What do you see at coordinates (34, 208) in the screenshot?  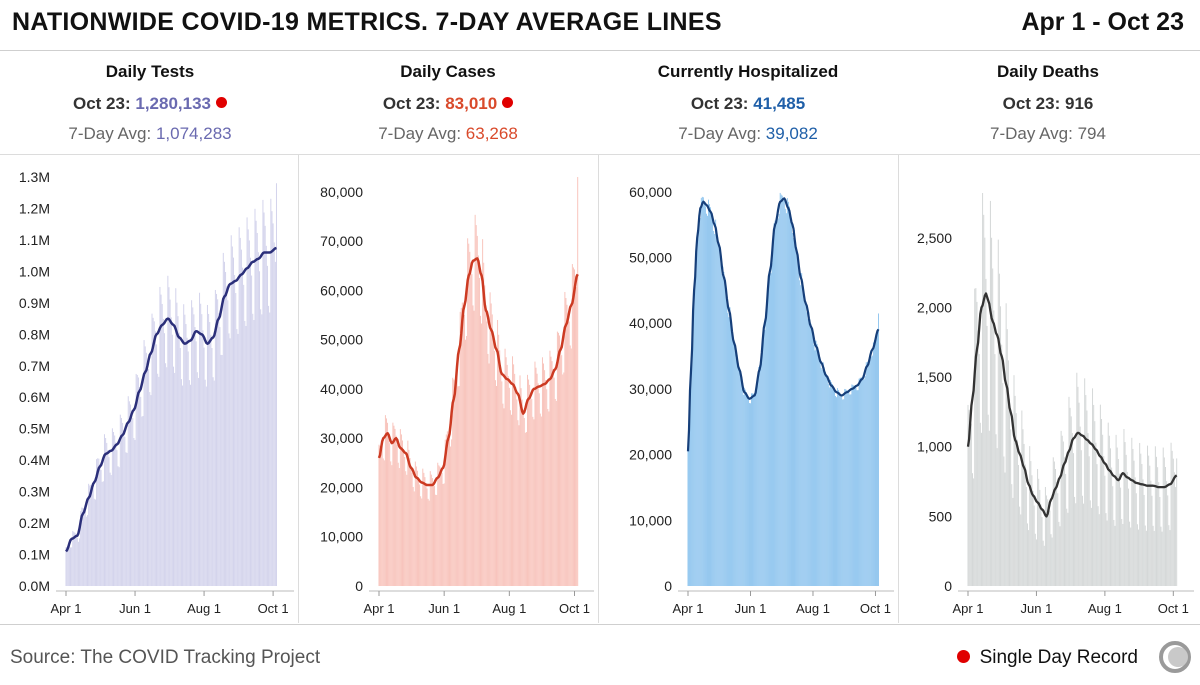 I see `y-tick-label: 1.2M` at bounding box center [34, 208].